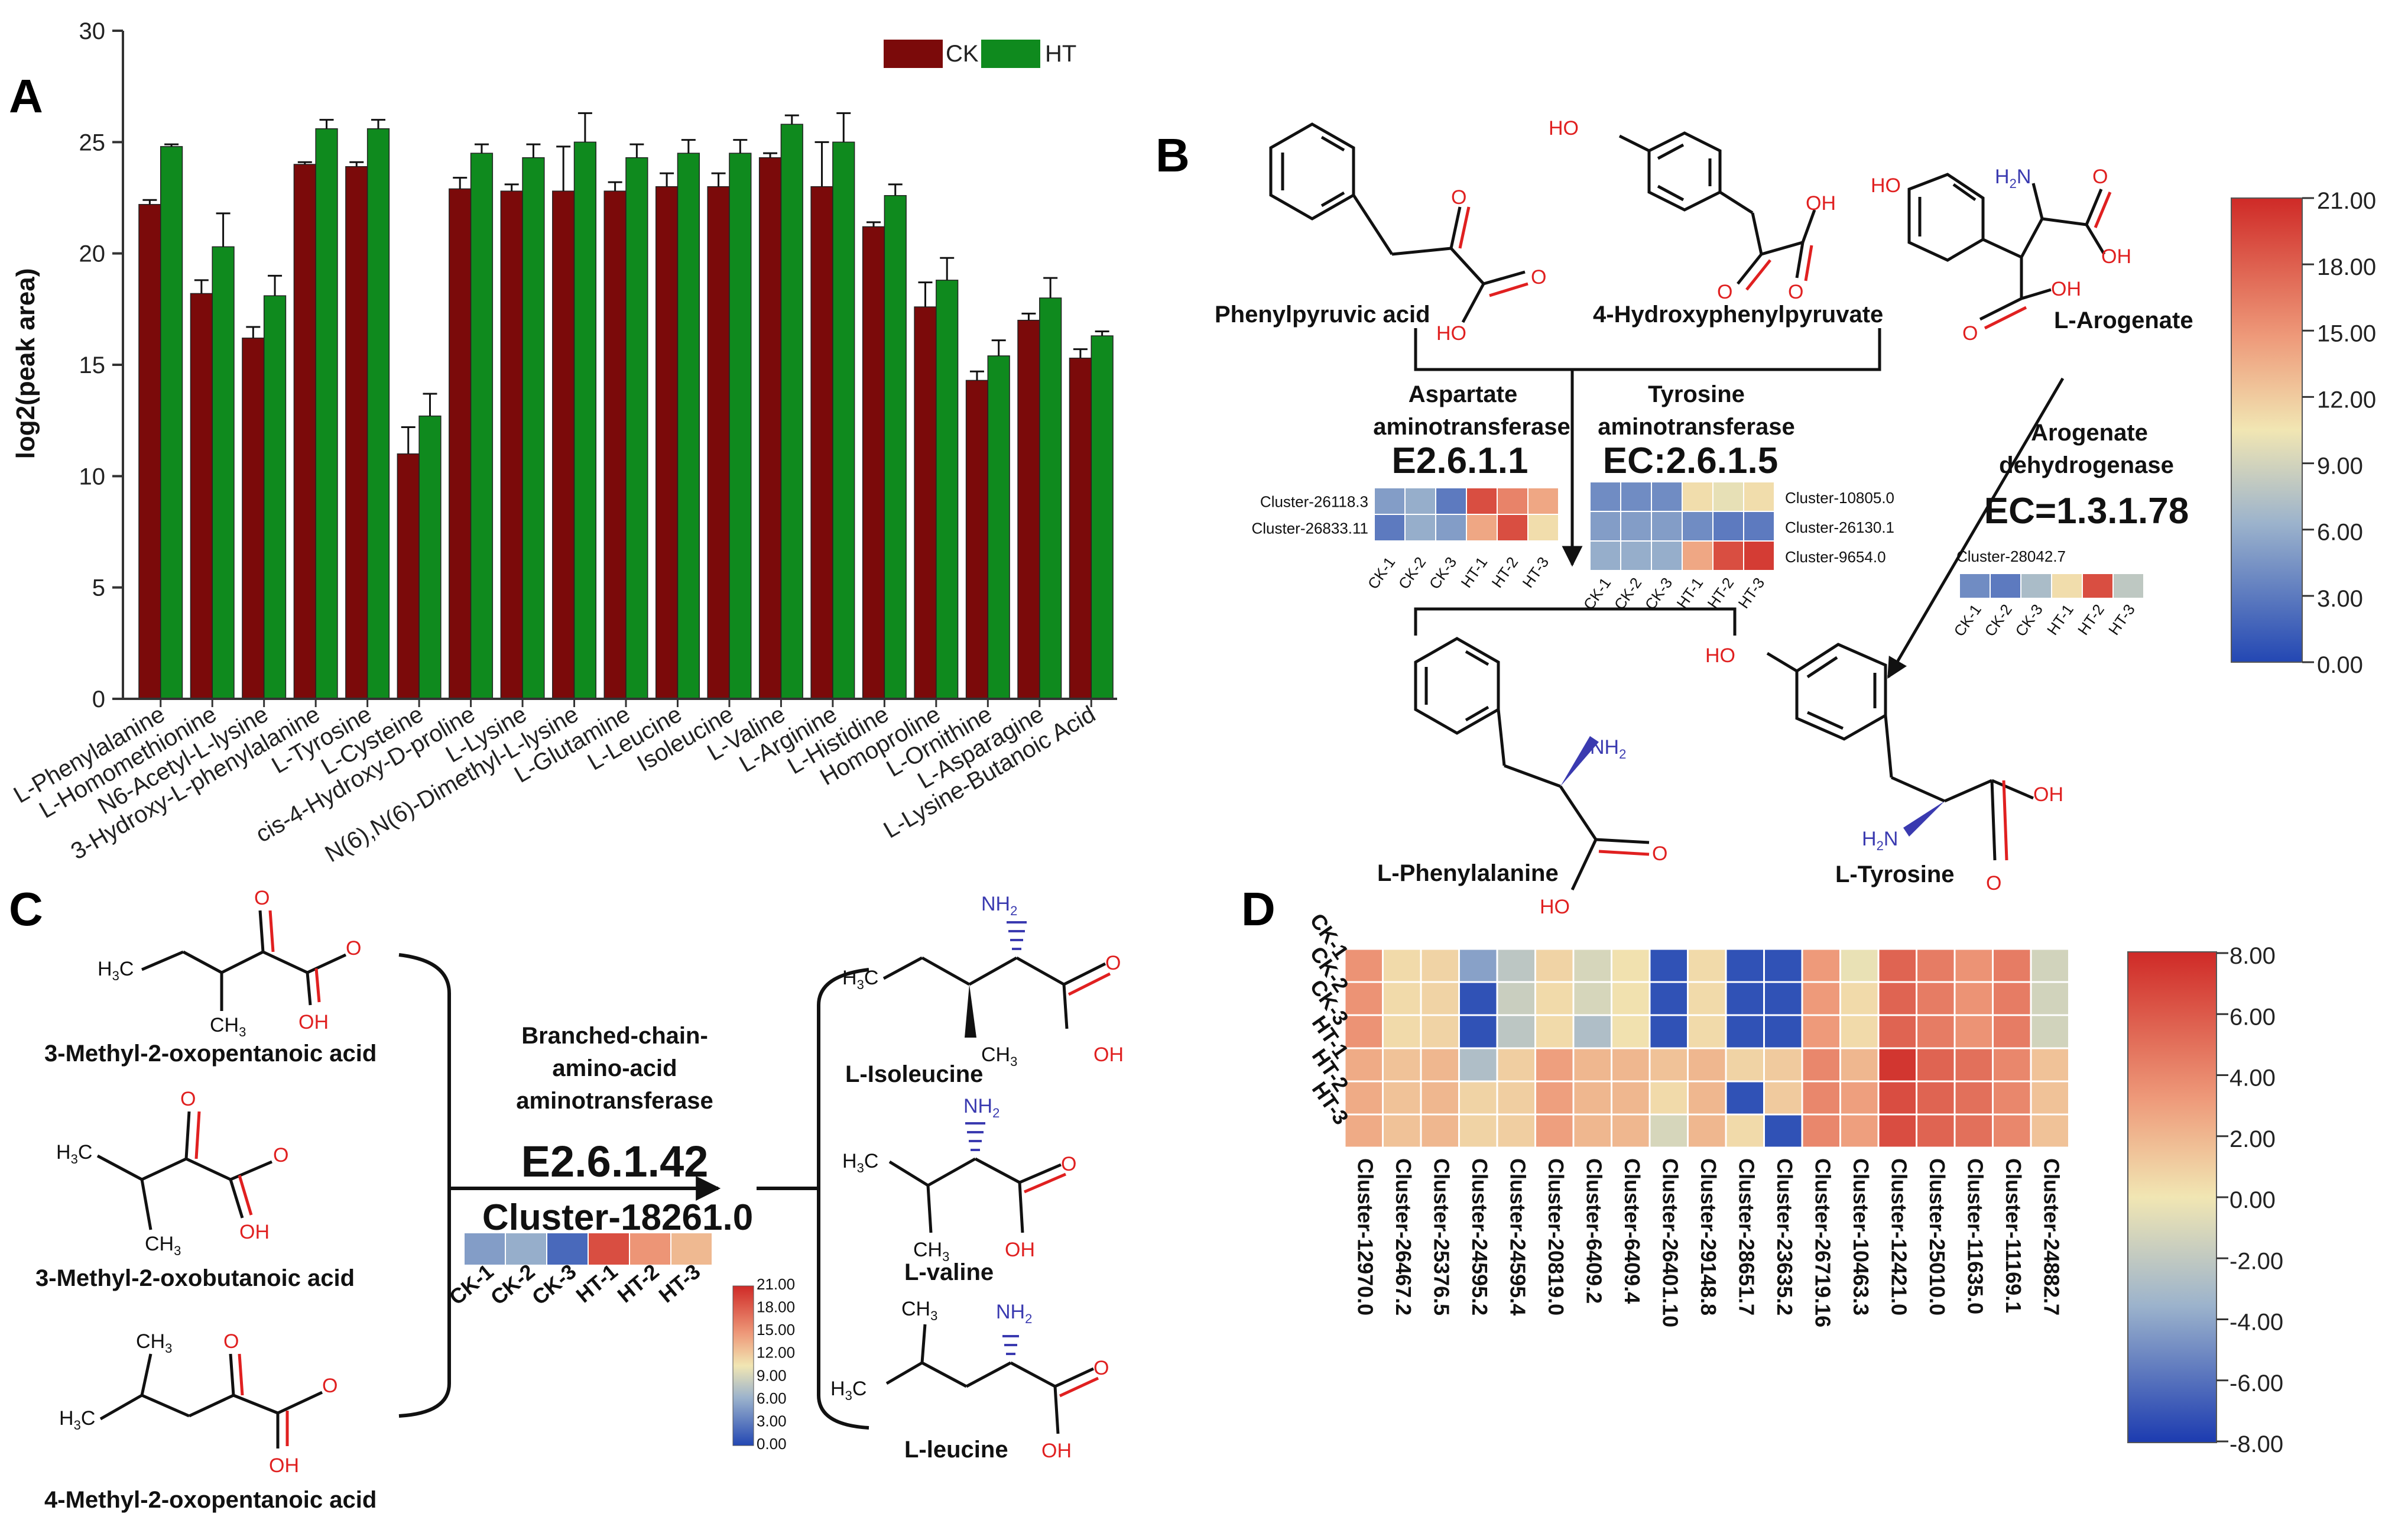  Describe the element at coordinates (1696, 394) in the screenshot. I see `enzyme-tyrosine-line1: Tyrosine` at that location.